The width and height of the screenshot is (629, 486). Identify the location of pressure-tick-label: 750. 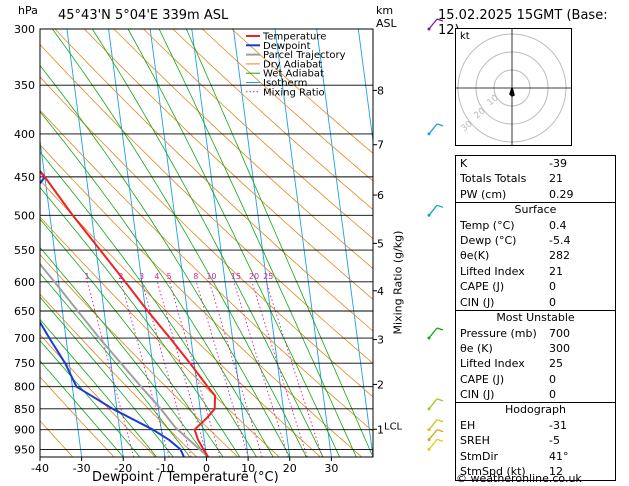
(24, 363).